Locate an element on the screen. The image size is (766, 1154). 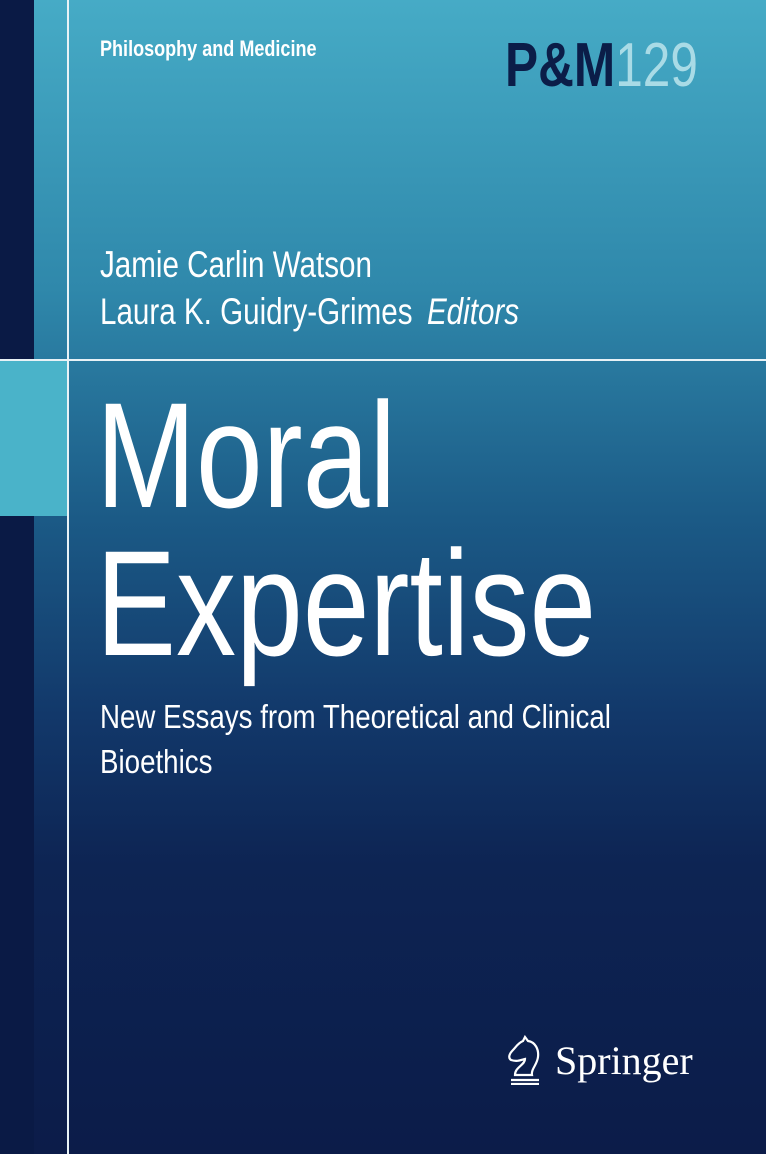
series-name: Philosophy and Medicine is located at coordinates (208, 48).